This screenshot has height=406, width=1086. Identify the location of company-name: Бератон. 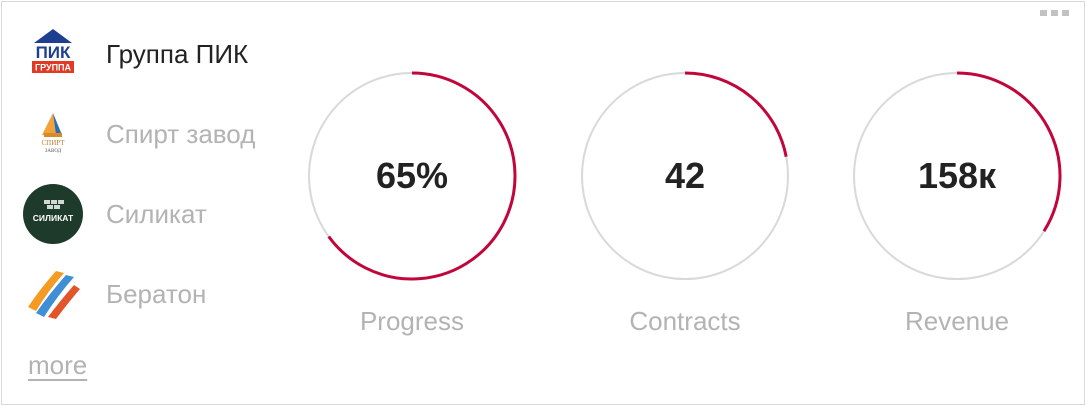
(156, 293).